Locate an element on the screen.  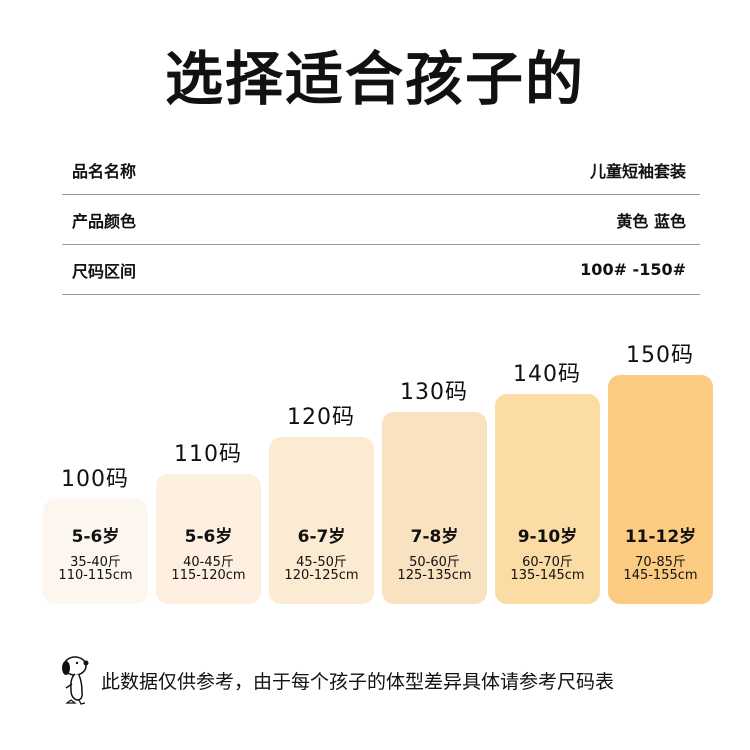
disclaimer-text: 此数据仅供参考，由于每个孩子的体型差异具体请参考尺码表 is located at coordinates (358, 681).